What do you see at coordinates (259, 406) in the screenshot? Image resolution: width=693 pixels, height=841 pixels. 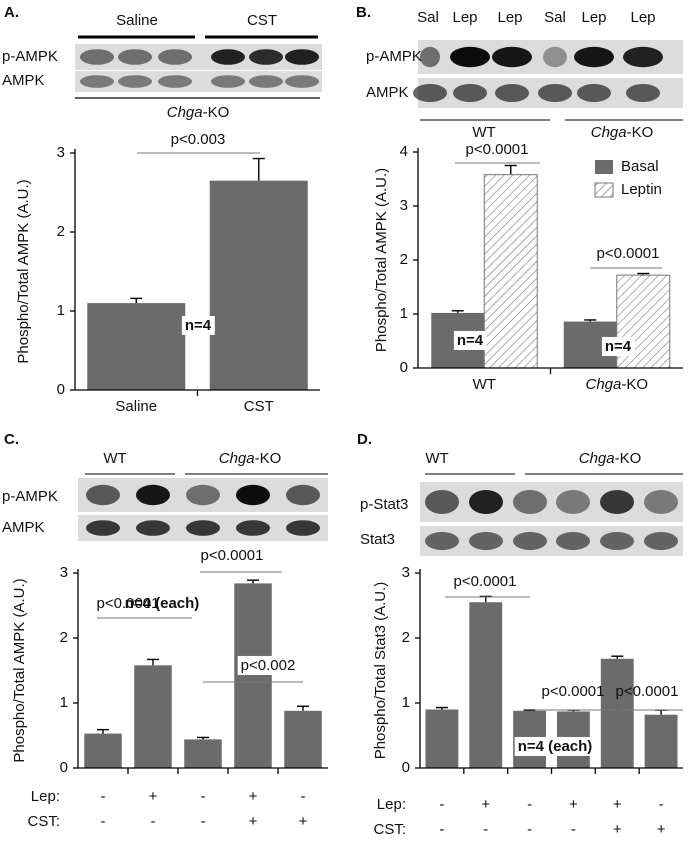 I see `x-tick-label: CST` at bounding box center [259, 406].